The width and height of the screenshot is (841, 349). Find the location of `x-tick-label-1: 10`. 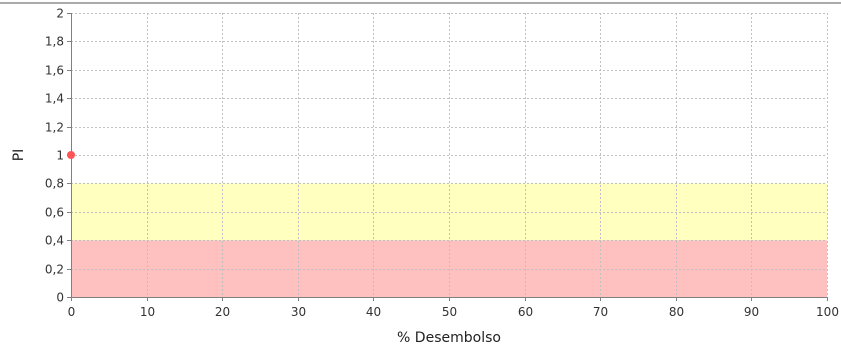

x-tick-label-1: 10 is located at coordinates (147, 312).